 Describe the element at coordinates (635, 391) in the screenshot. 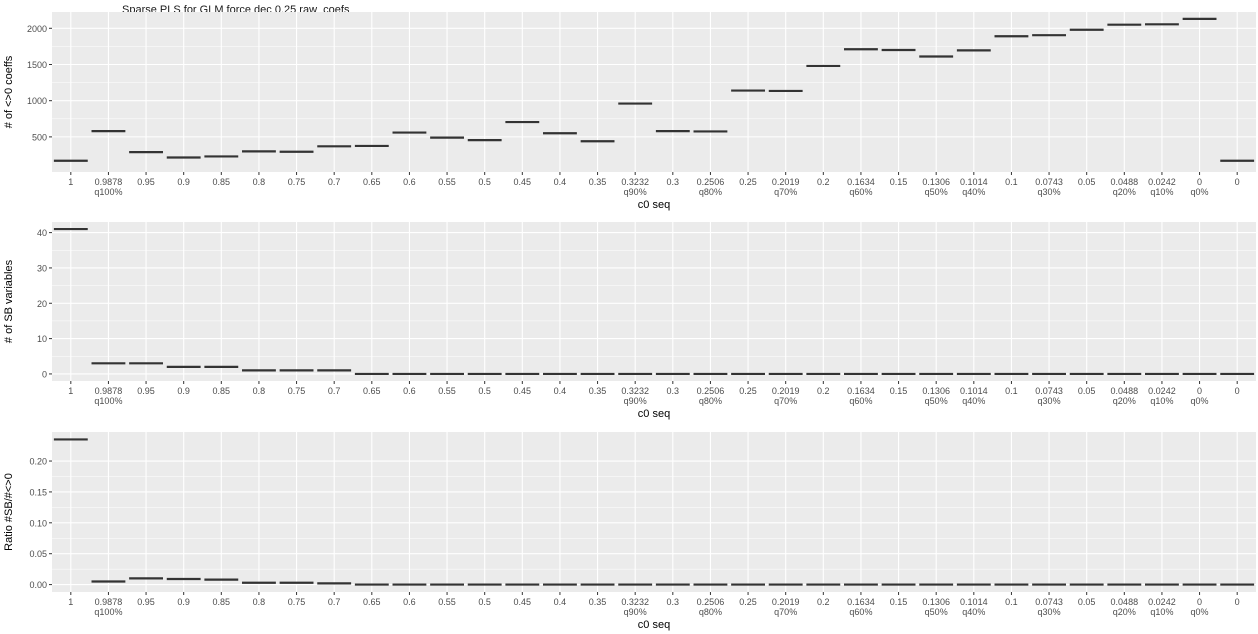

I see `x-tick-label: 0.3232` at that location.